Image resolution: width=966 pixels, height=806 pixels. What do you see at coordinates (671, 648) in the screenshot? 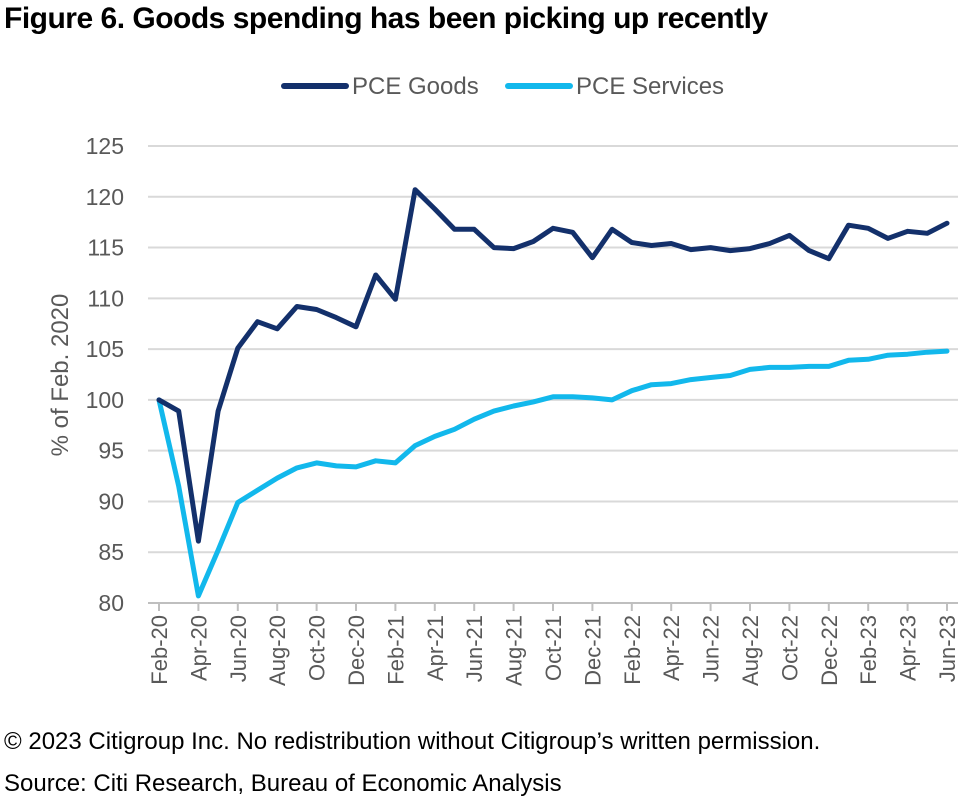
I see `x-tick-label: Apr-22` at bounding box center [671, 648].